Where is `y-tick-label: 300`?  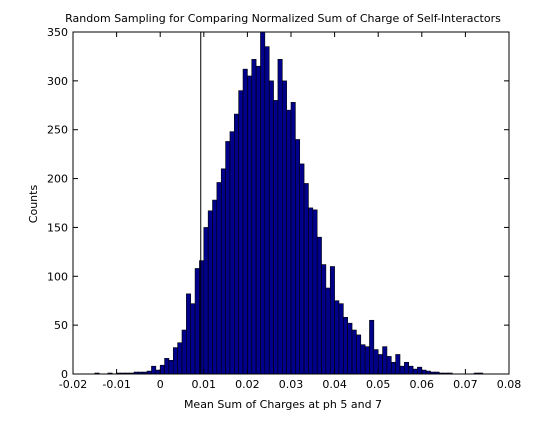
y-tick-label: 300 is located at coordinates (57, 81).